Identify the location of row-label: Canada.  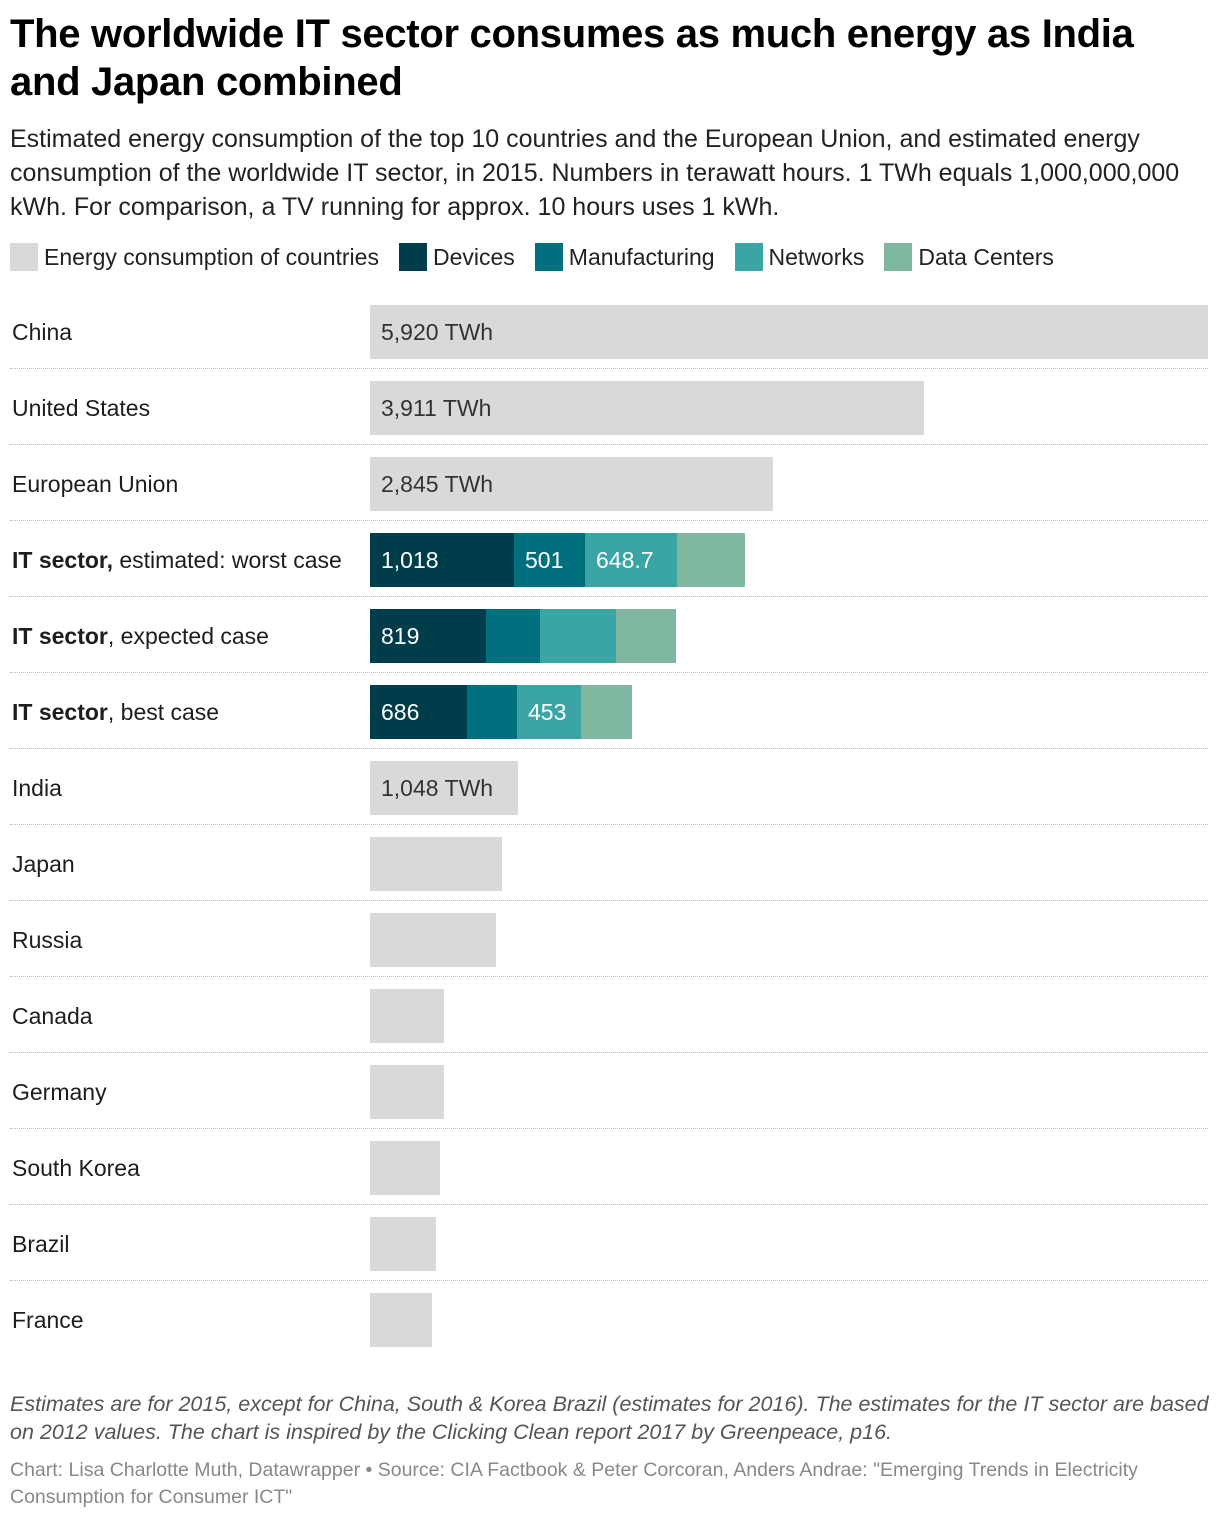
(52, 1016).